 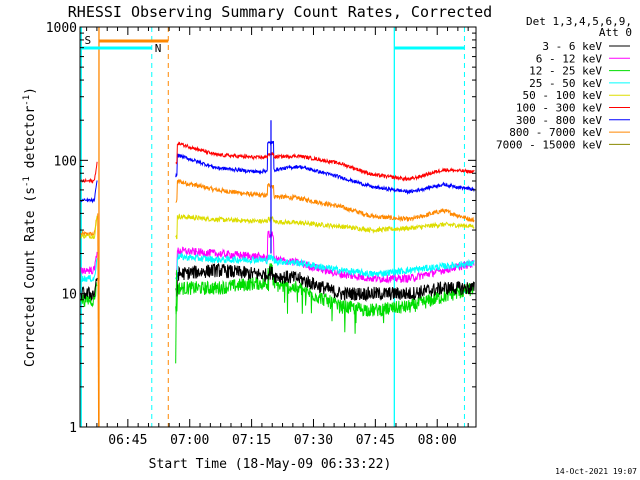 I want to click on y-tick-label: 10, so click(x=69, y=295).